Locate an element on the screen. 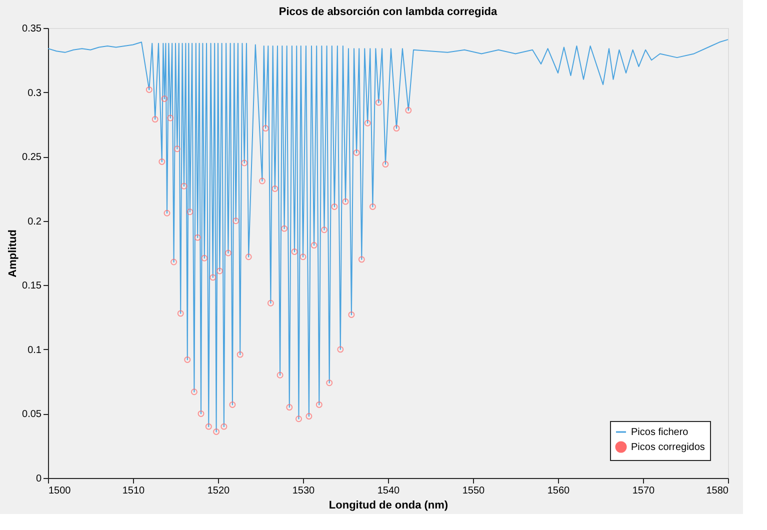 The width and height of the screenshot is (767, 530). x-tick-label: 1540 is located at coordinates (388, 491).